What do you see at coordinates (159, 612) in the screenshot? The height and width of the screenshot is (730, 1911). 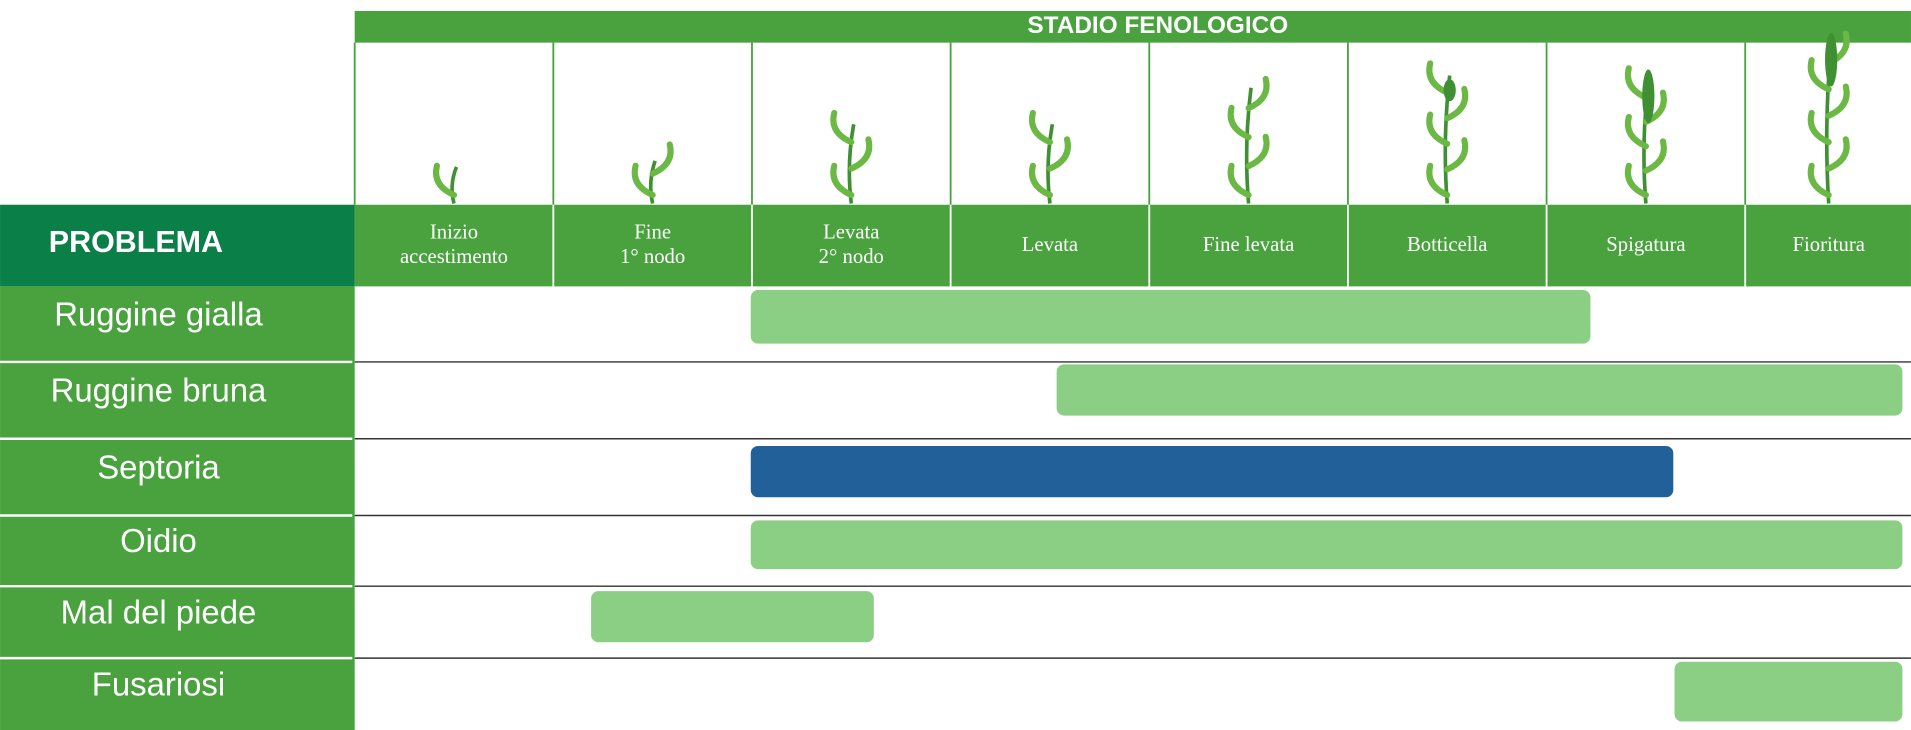 I see `problem-label: Mal del piede` at bounding box center [159, 612].